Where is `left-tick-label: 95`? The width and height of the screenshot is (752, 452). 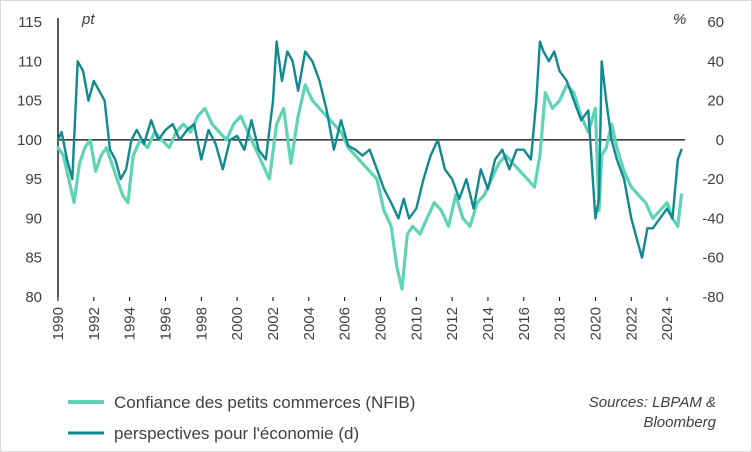 left-tick-label: 95 is located at coordinates (33, 179).